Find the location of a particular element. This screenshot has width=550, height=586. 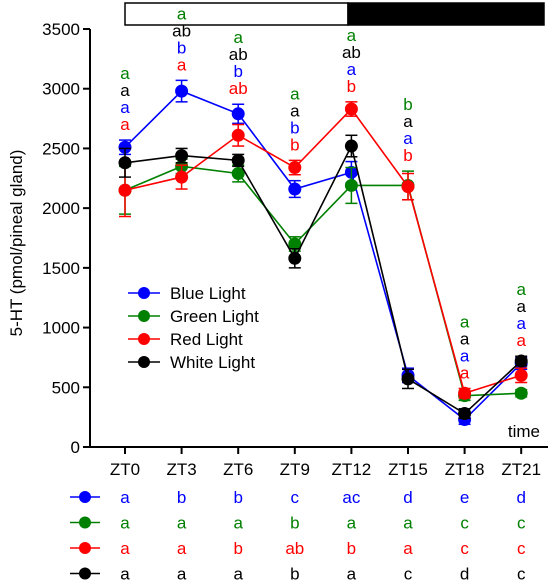

significance-table: a b b c ac d e da a a b a a c ca a b ab b a c ca a a b a c d c is located at coordinates (298, 536).